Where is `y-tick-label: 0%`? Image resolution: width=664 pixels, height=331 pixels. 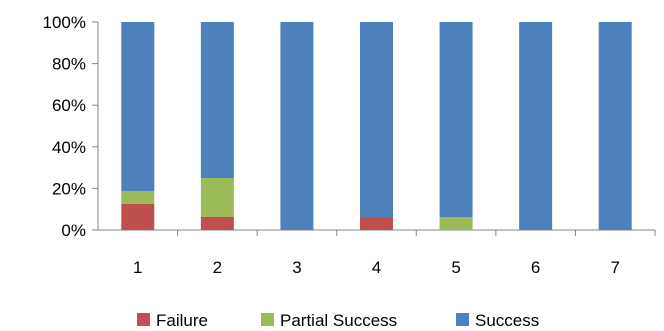 y-tick-label: 0% is located at coordinates (73, 230).